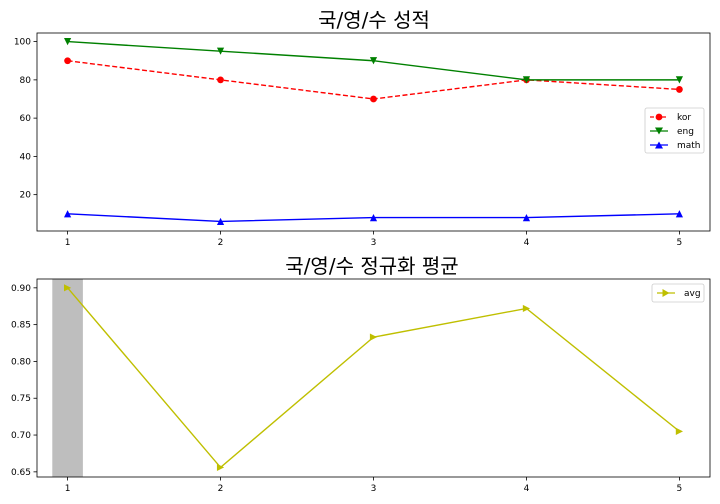 The width and height of the screenshot is (720, 504). Describe the element at coordinates (659, 117) in the screenshot. I see `legend-marker-kor` at that location.